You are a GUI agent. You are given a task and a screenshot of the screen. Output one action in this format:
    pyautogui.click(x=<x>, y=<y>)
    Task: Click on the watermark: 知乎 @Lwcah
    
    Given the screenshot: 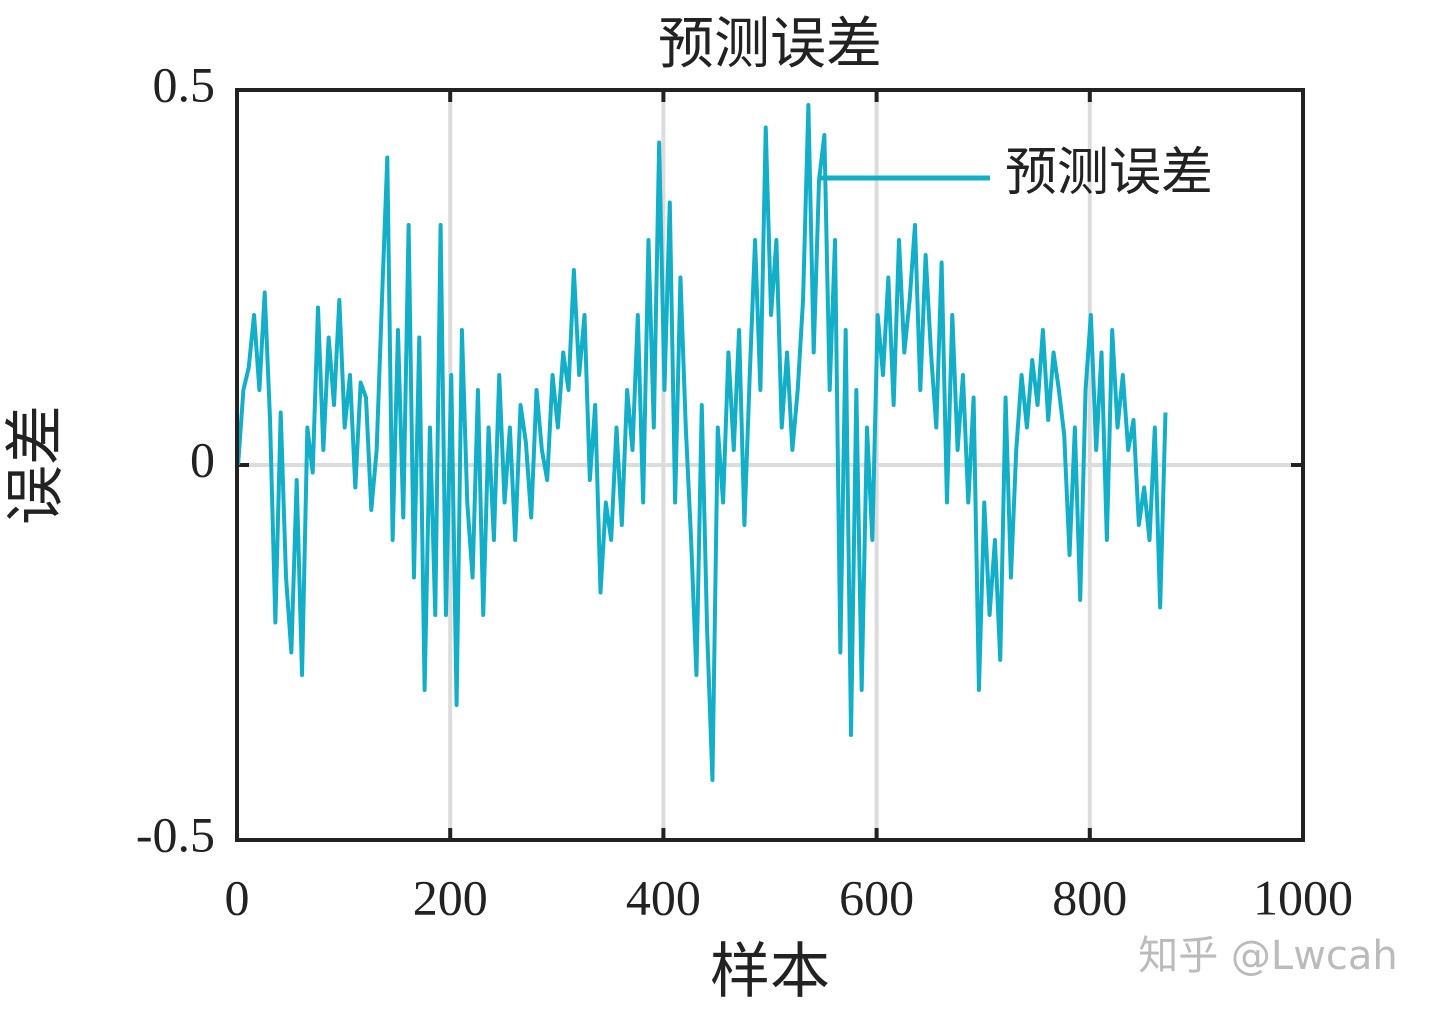 What is the action you would take?
    pyautogui.click(x=1268, y=956)
    